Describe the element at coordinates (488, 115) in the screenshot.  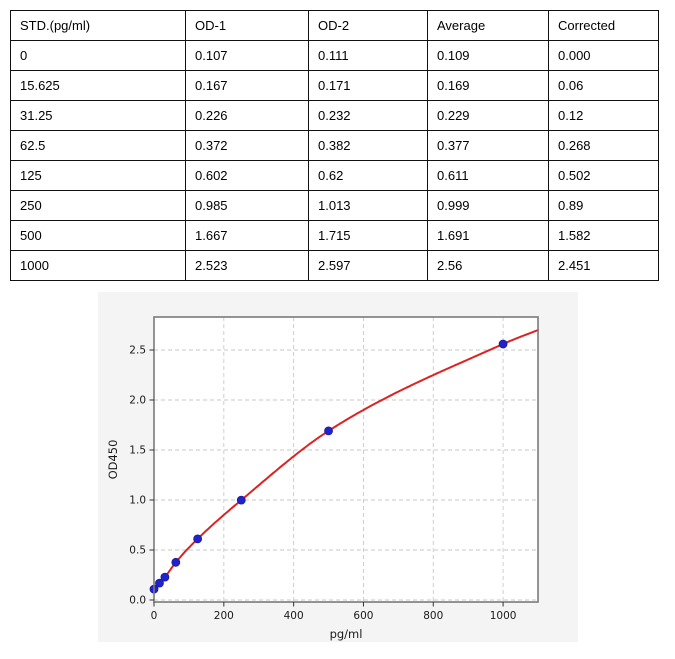
I see `table-cell: 0.229` at that location.